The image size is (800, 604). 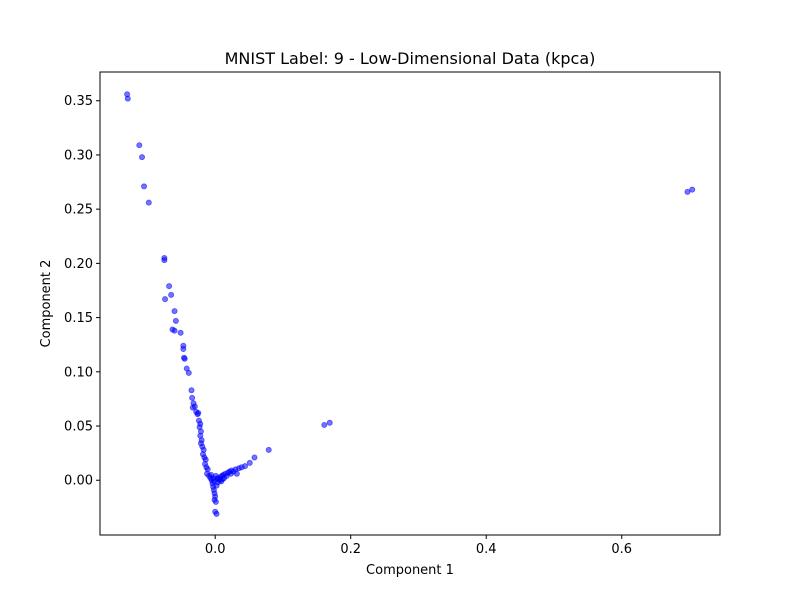 What do you see at coordinates (82, 291) in the screenshot?
I see `y-axis-ticks: 0.00 0.05 0.10 0.15 0.20 0.25 0.30 0.35` at bounding box center [82, 291].